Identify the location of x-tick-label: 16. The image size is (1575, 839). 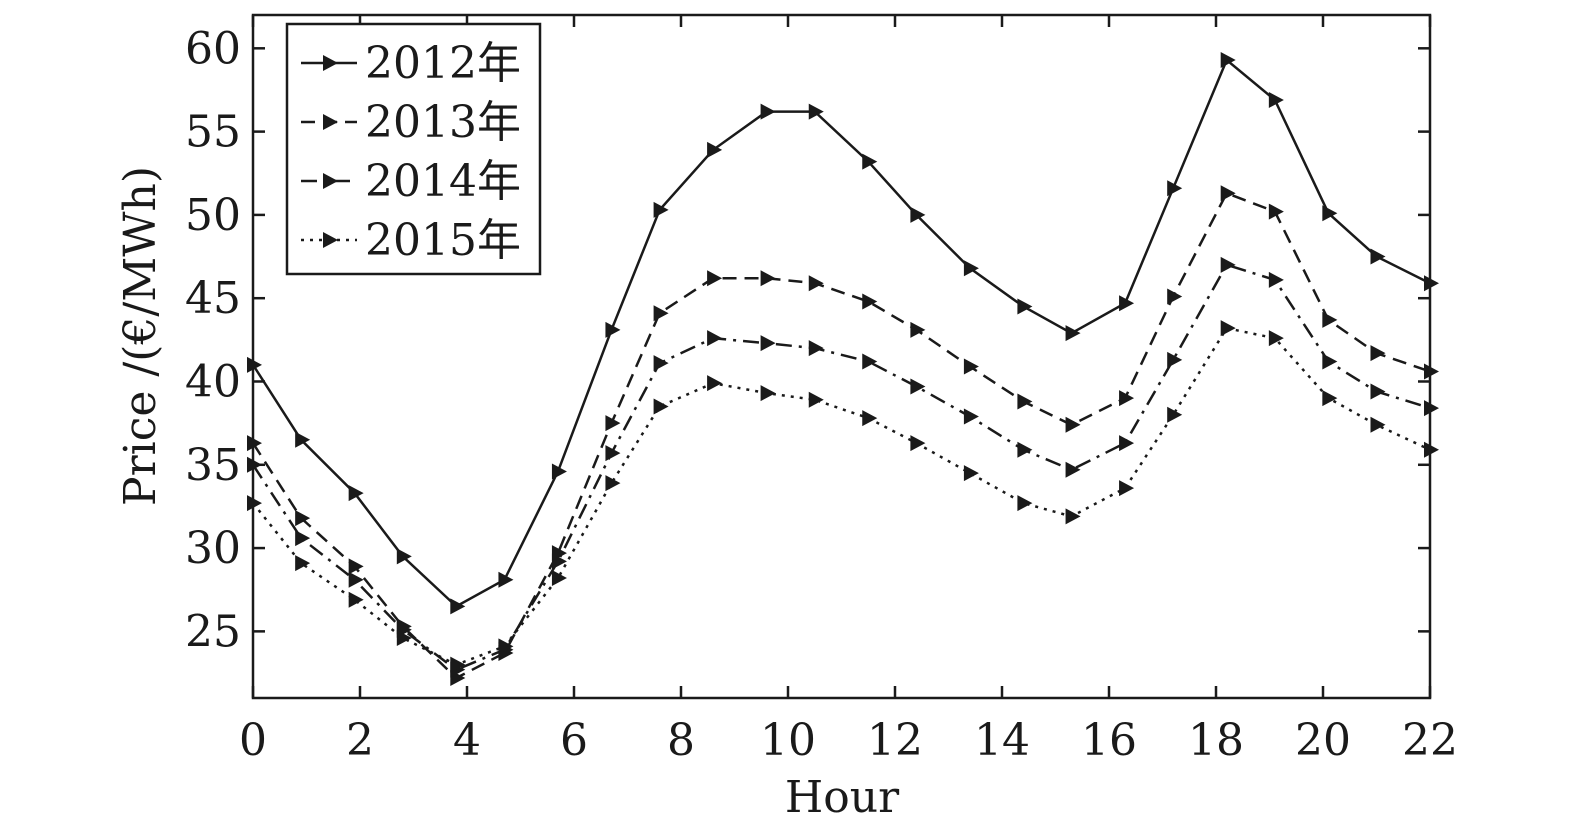
(1109, 740).